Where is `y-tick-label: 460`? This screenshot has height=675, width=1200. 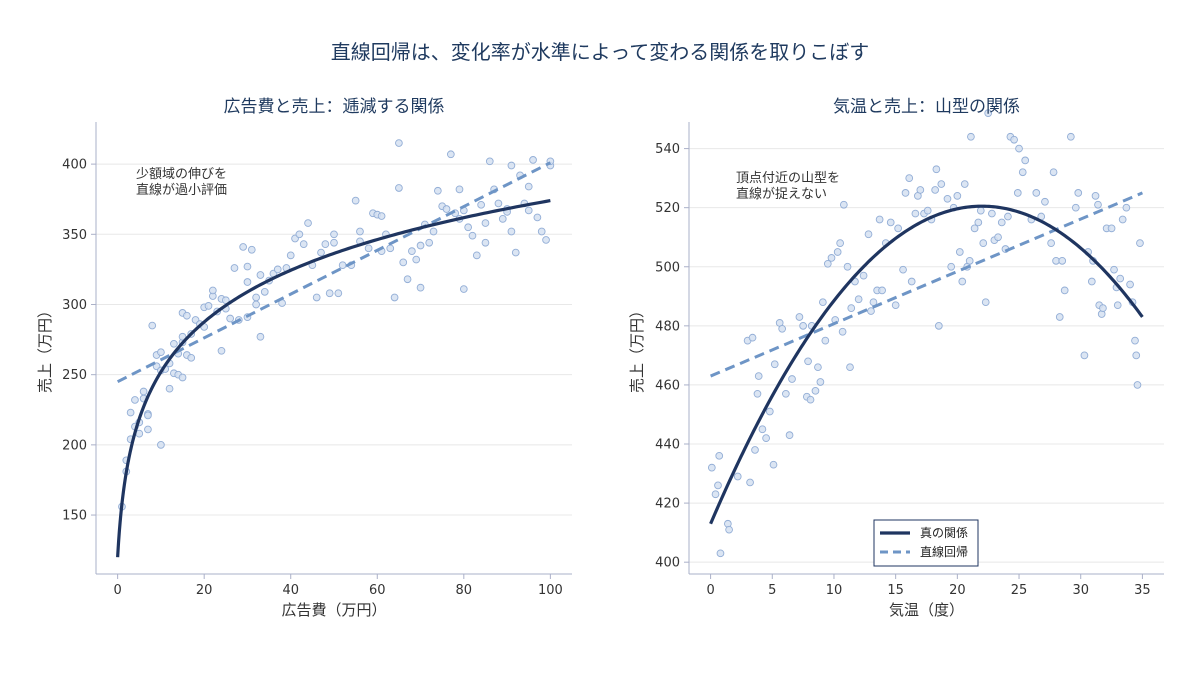
y-tick-label: 460 is located at coordinates (667, 385).